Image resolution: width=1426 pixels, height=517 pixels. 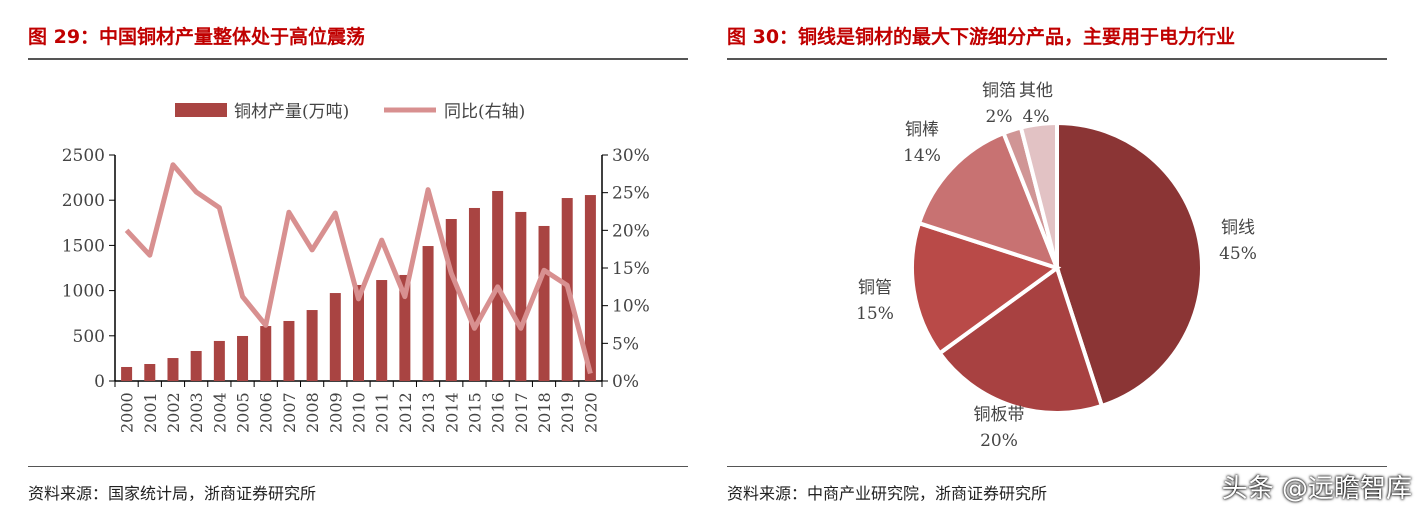 I want to click on right-tick-label: 25%, so click(x=631, y=194).